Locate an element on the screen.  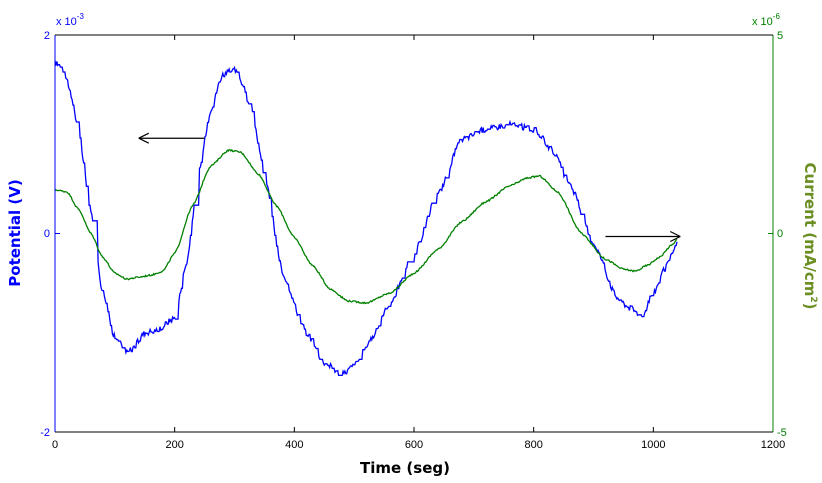
left-tick-label: 0 is located at coordinates (47, 234).